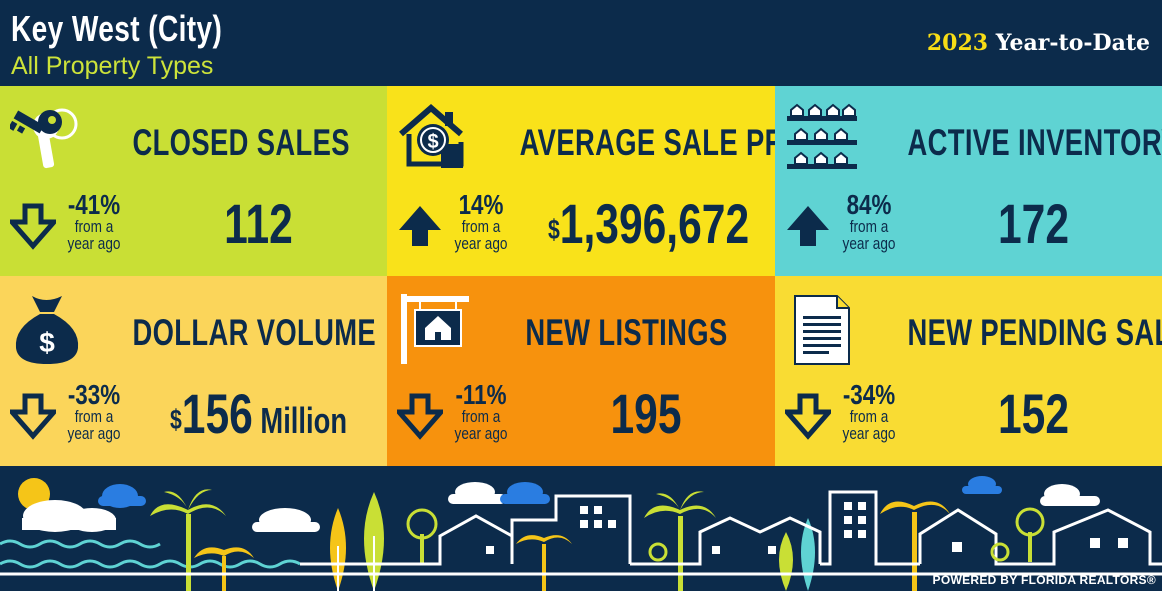  Describe the element at coordinates (1044, 580) in the screenshot. I see `powered-by-label: POWERED BY FLORIDA REALTORS®` at that location.